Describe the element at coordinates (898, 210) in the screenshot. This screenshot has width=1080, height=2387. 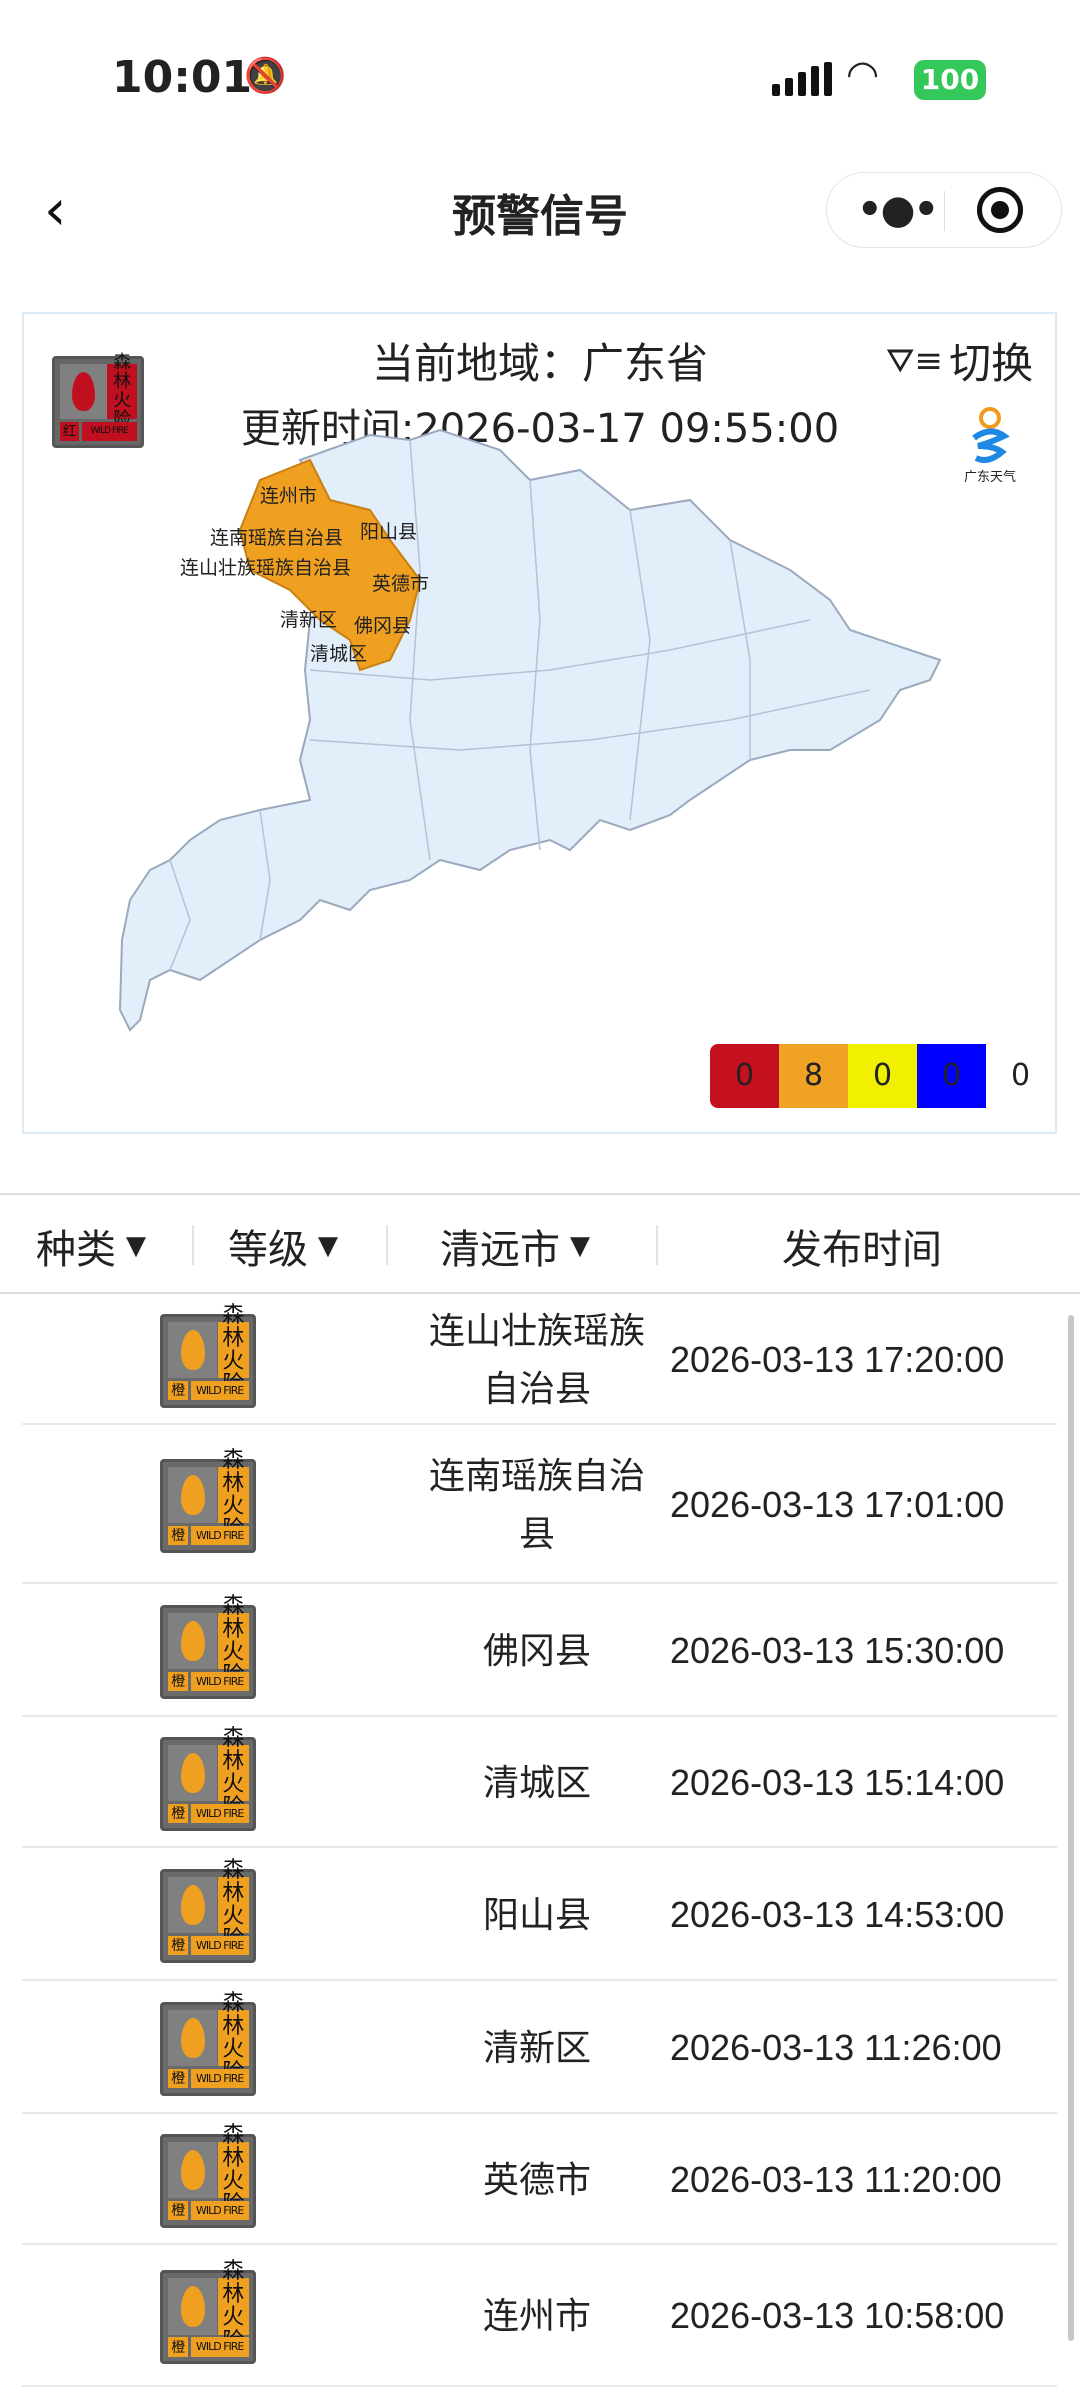
I see `more-dots-icon: •●•` at that location.